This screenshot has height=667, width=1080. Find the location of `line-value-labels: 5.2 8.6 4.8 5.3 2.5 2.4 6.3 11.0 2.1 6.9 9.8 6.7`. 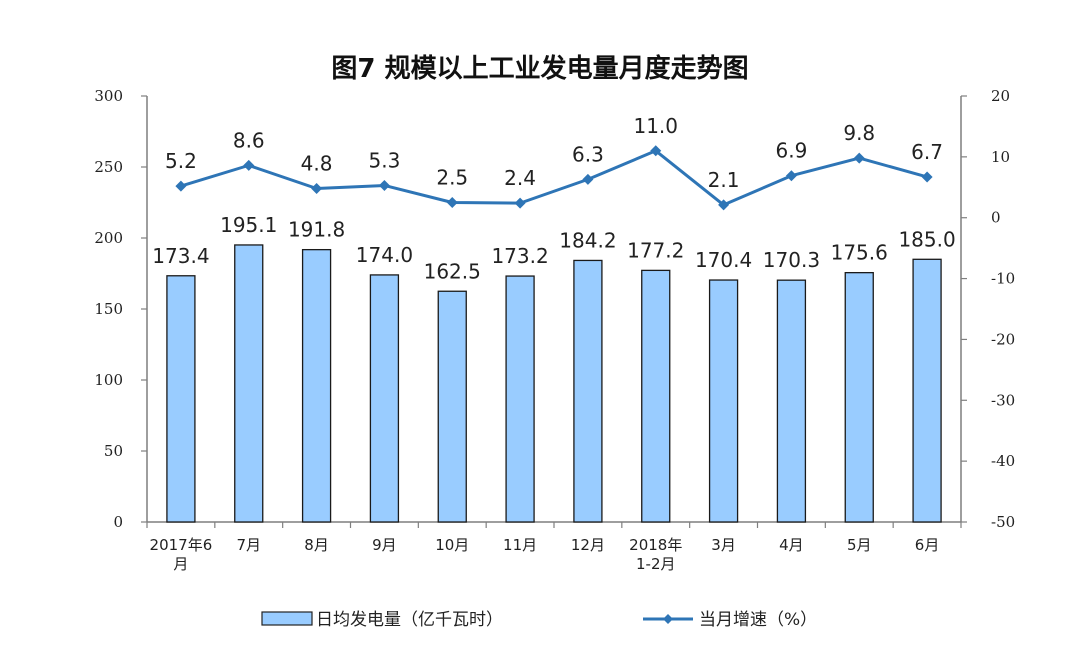

line-value-labels: 5.2 8.6 4.8 5.3 2.5 2.4 6.3 11.0 2.1 6.9 9.8 6.7 is located at coordinates (554, 153).